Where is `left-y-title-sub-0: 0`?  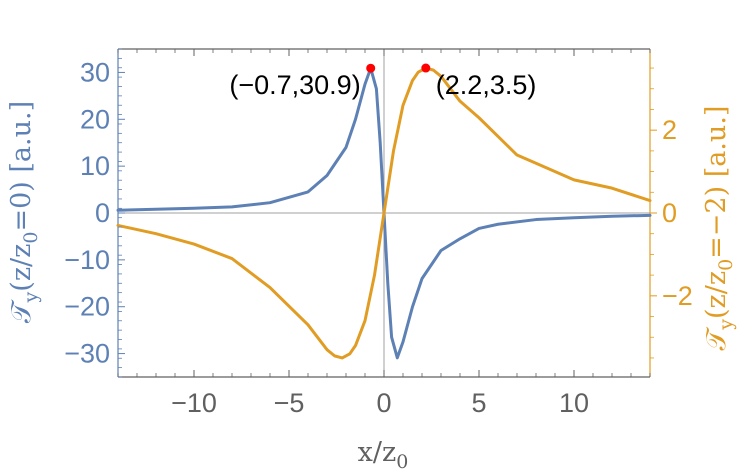
left-y-title-sub-0: 0 is located at coordinates (31, 238).